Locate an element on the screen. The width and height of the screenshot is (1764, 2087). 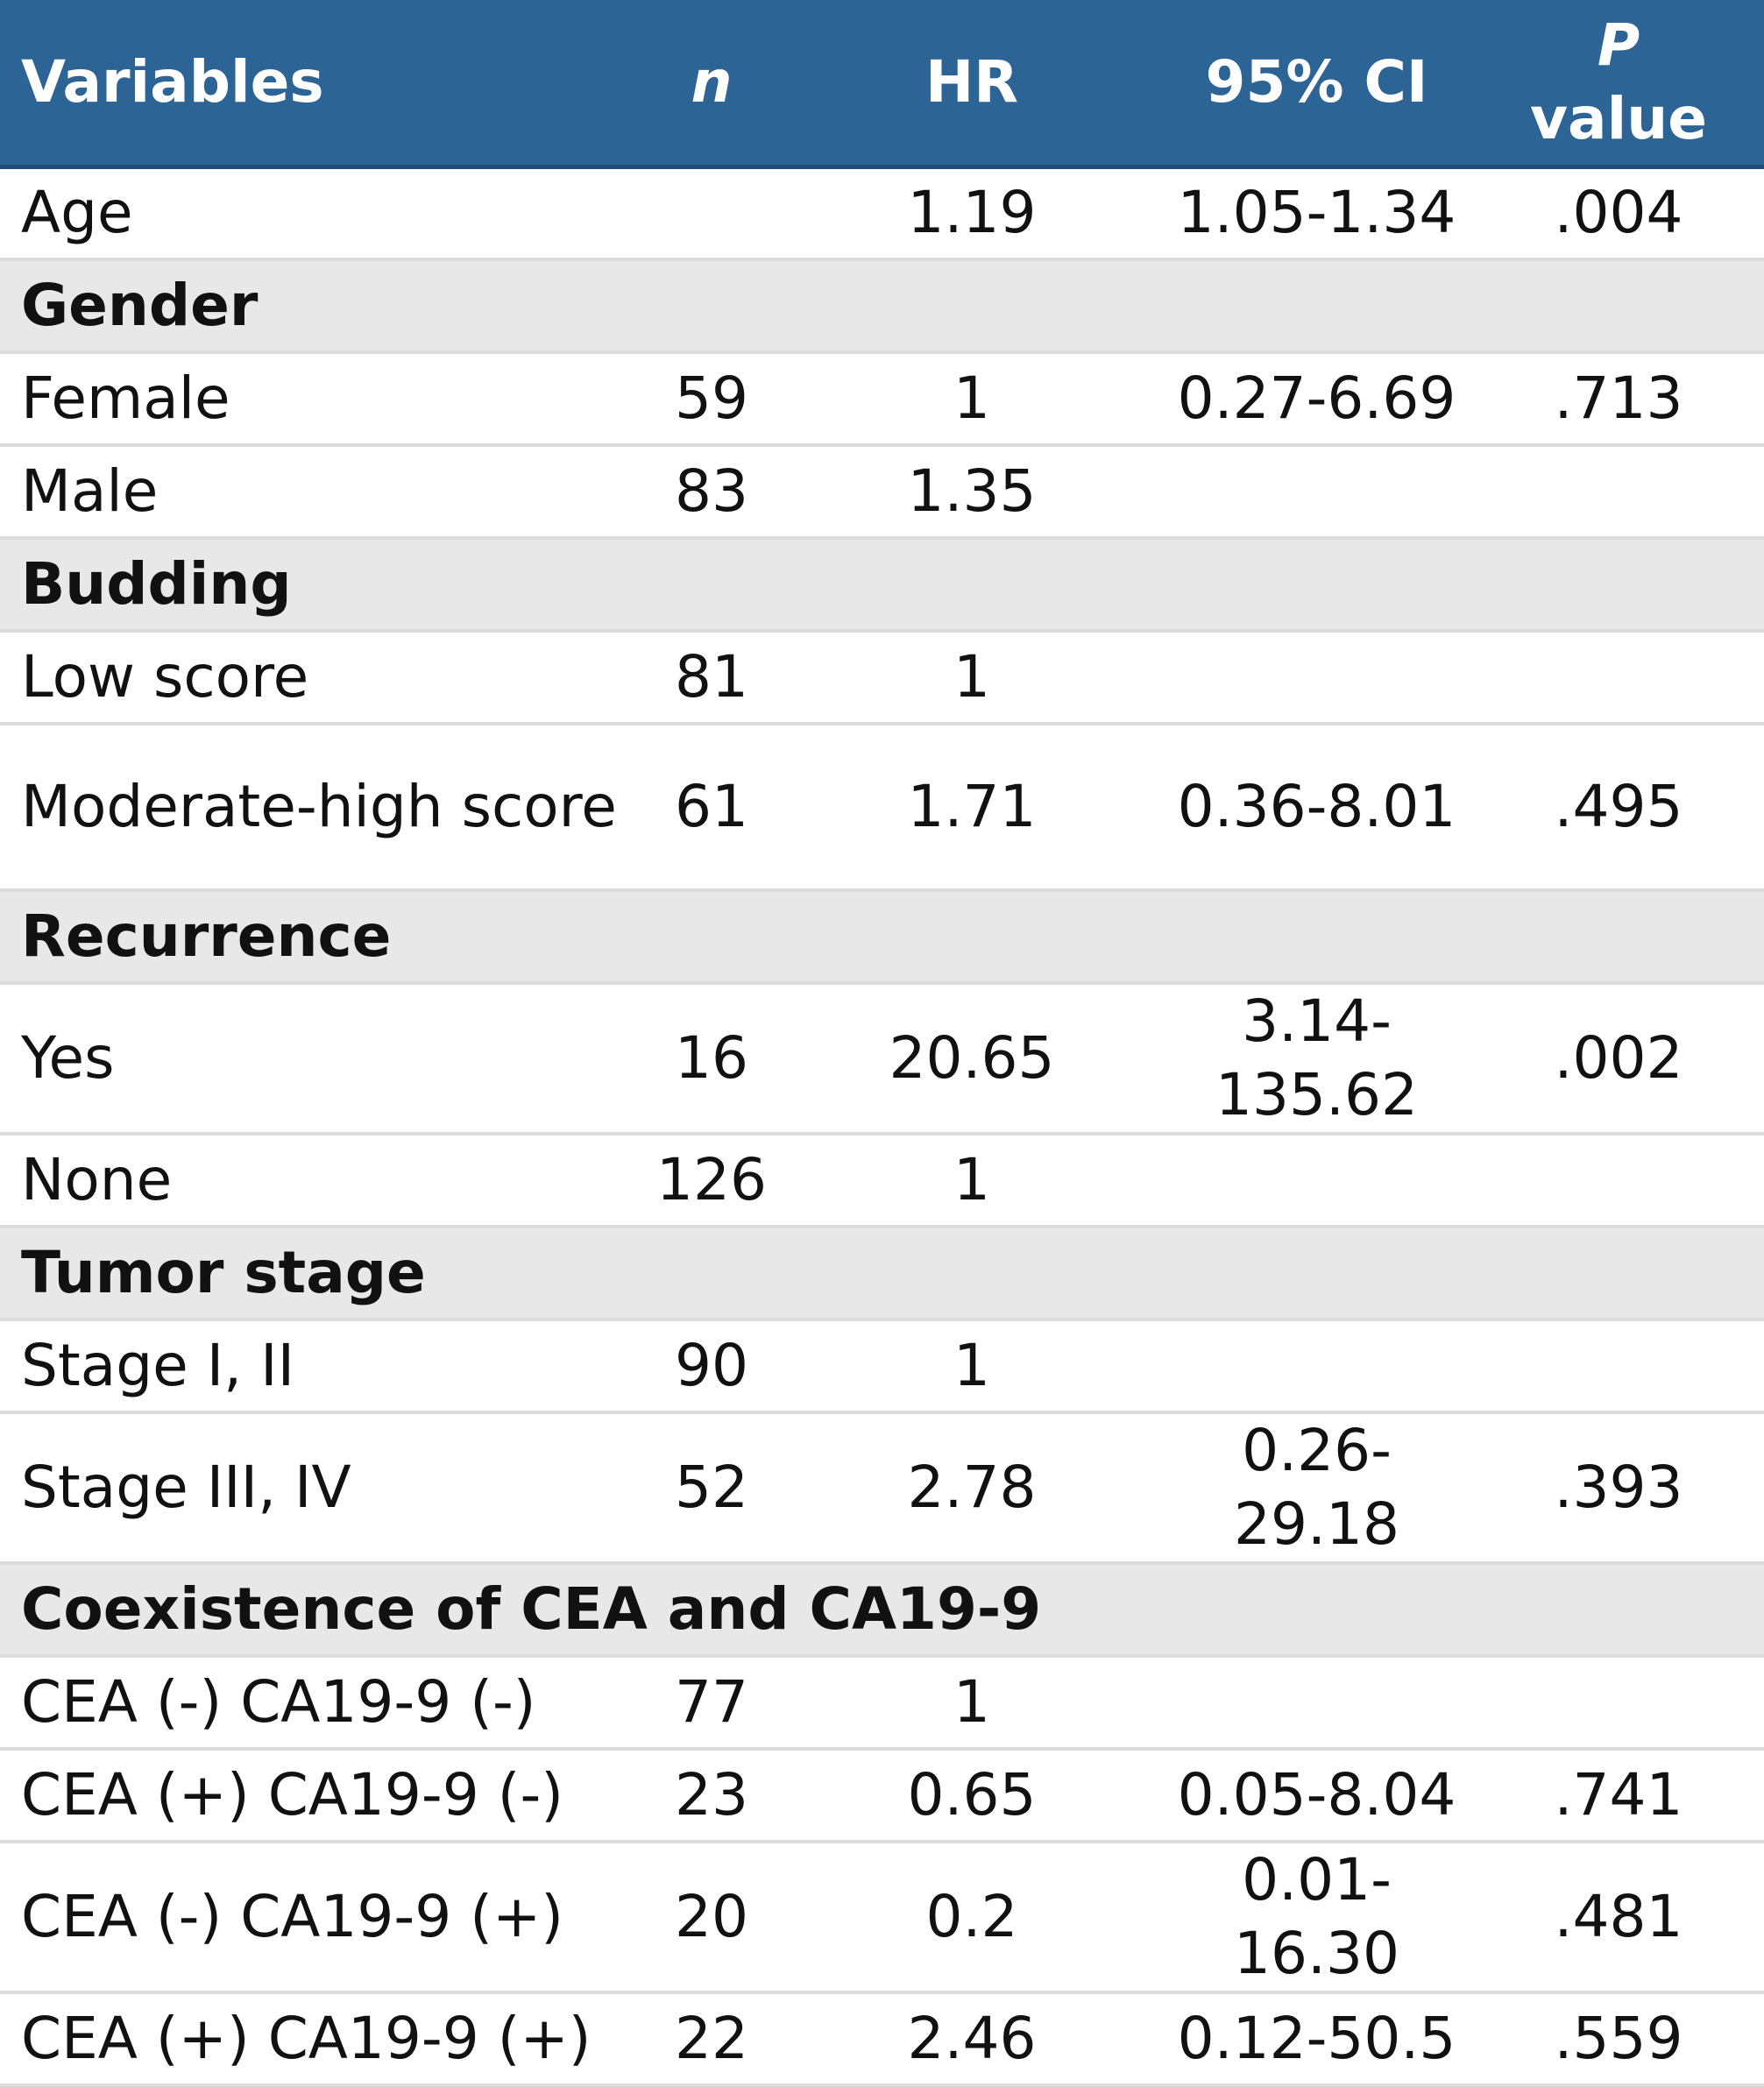
row-label: Age is located at coordinates (320, 213).